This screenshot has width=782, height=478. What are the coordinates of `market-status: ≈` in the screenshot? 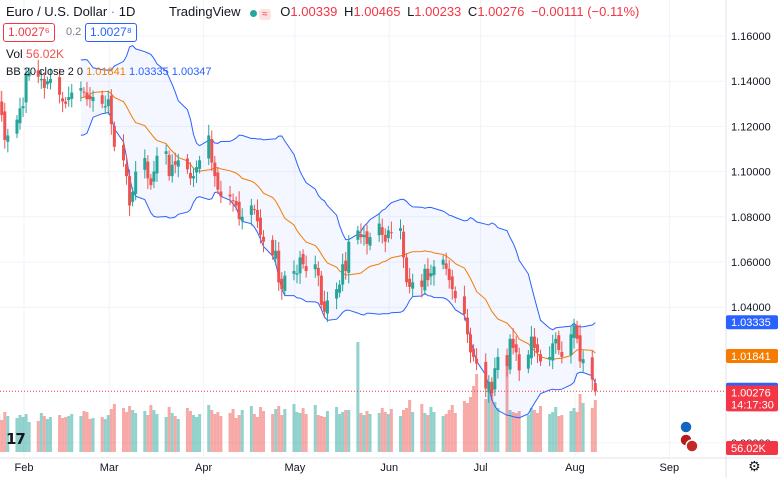 It's located at (260, 13).